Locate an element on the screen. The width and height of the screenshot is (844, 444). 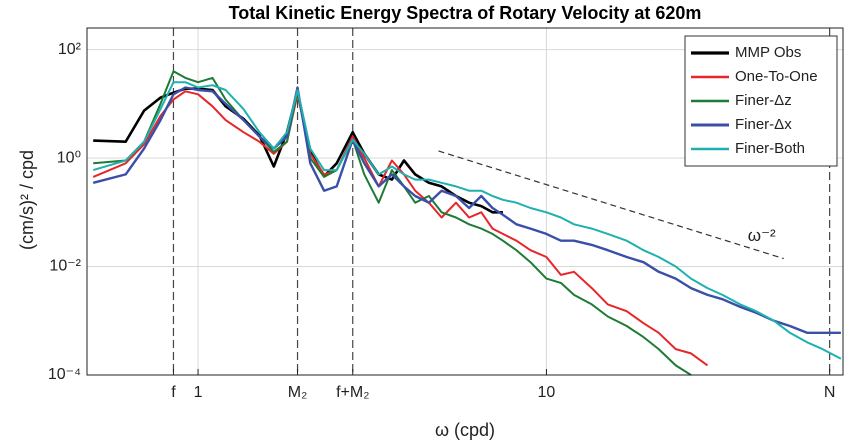
y-axis-label: (cm/s)² / cpd is located at coordinates (27, 200).